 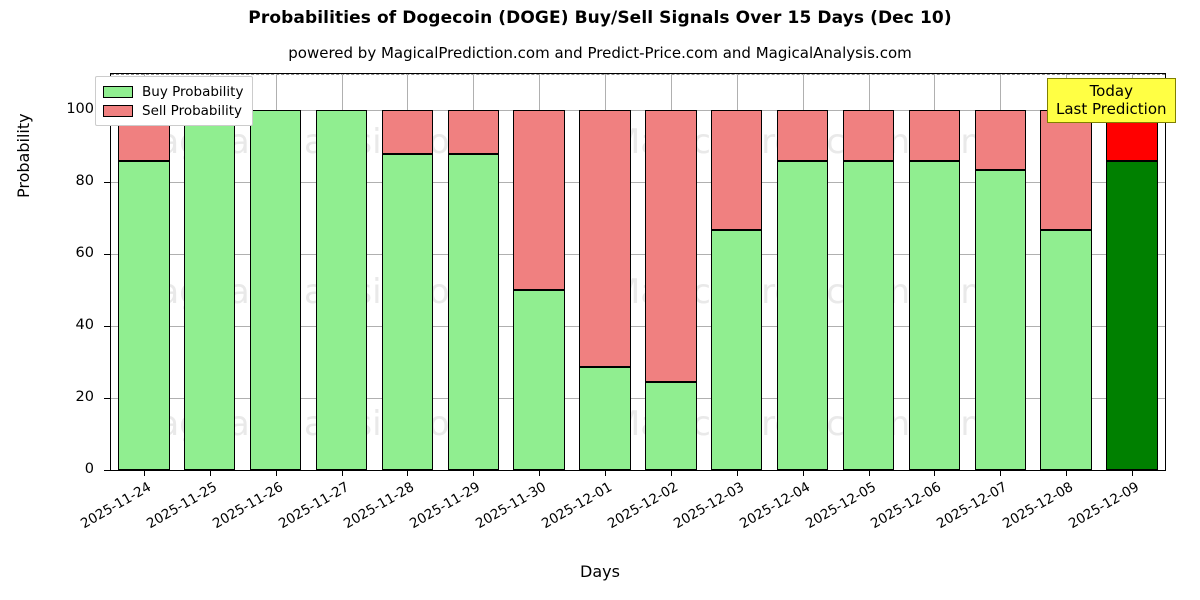 I want to click on x-tick-label: 2025-11-24, so click(x=115, y=506).